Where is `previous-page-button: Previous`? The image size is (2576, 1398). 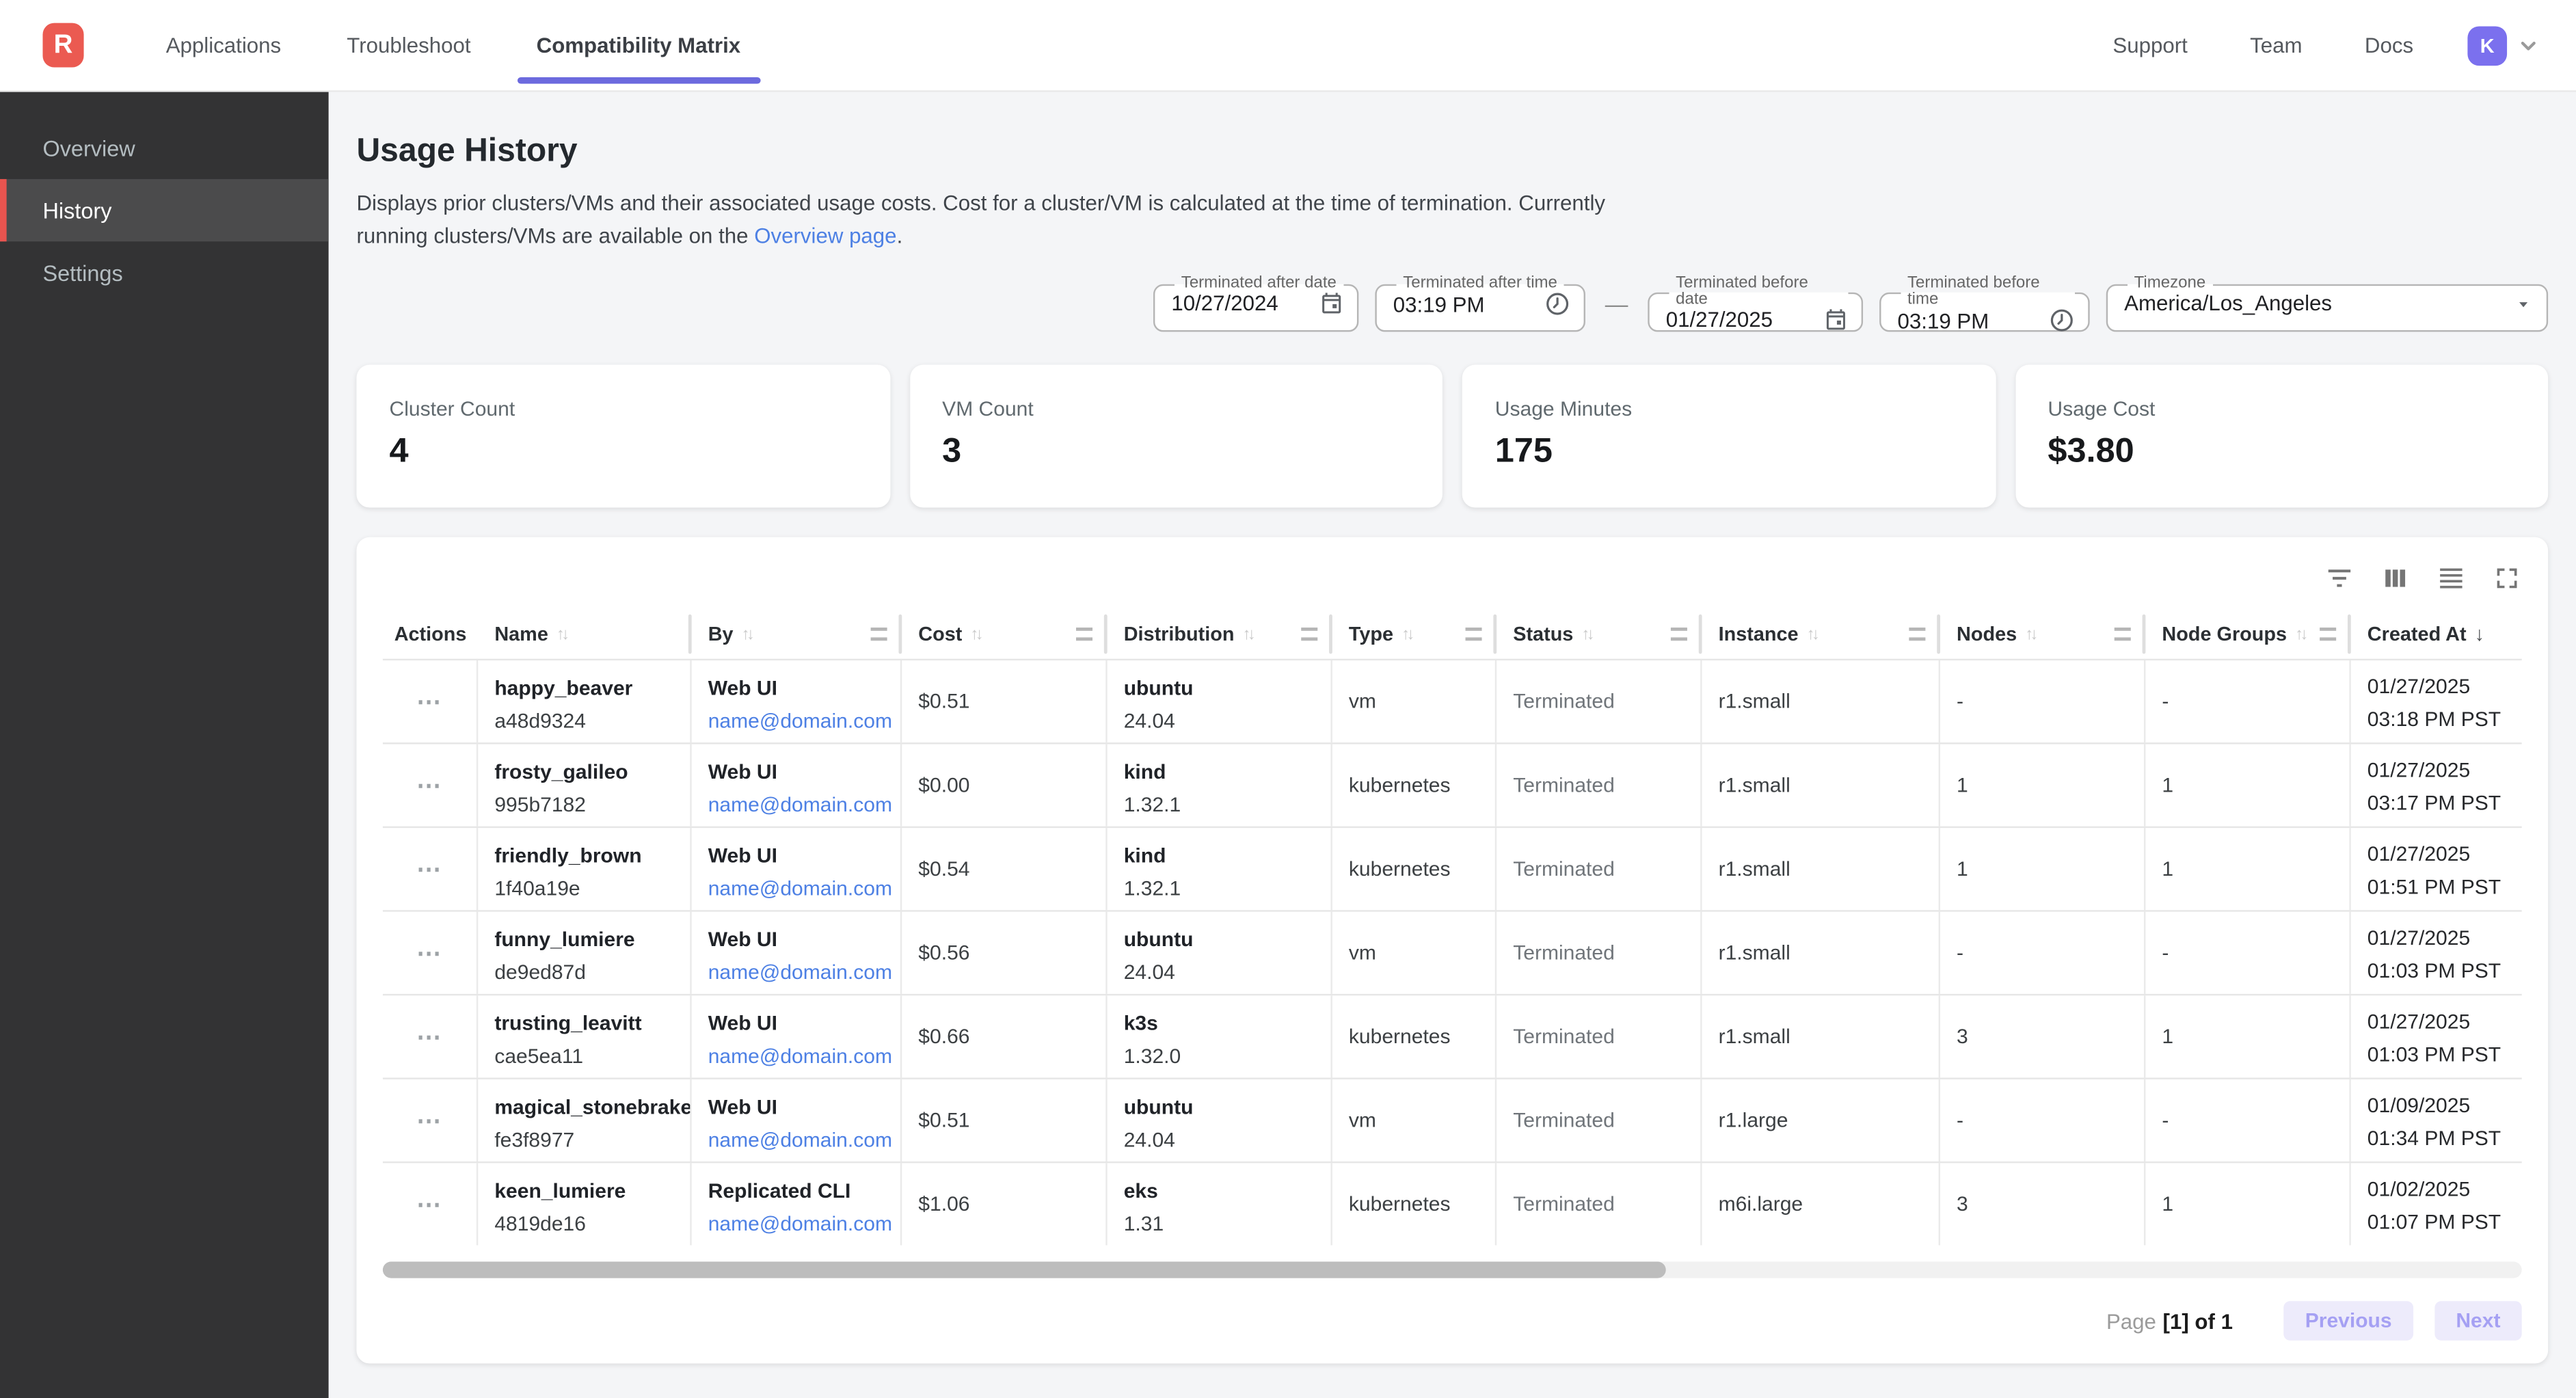
previous-page-button: Previous is located at coordinates (2348, 1321).